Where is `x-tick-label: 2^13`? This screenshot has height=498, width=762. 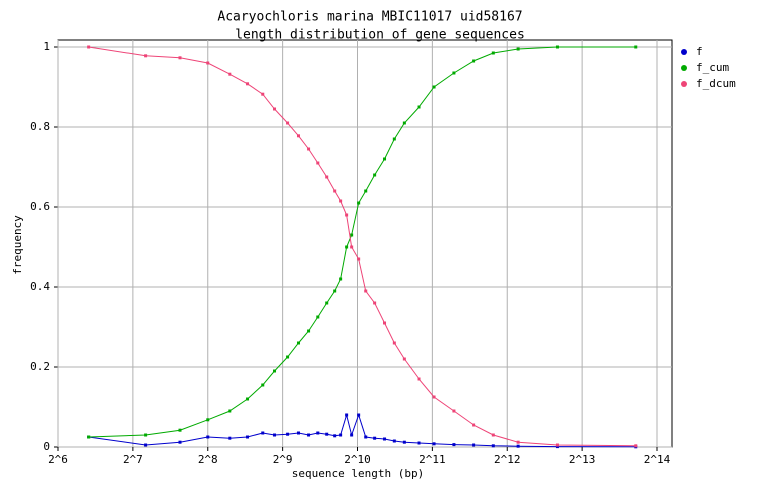 x-tick-label: 2^13 is located at coordinates (582, 459).